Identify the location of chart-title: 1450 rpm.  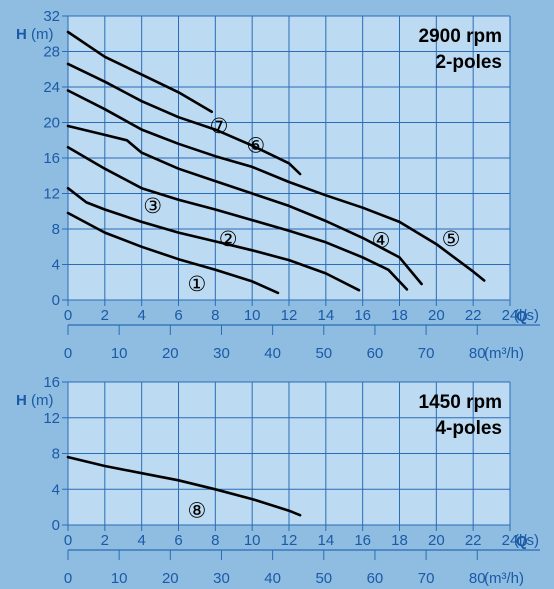
(460, 402).